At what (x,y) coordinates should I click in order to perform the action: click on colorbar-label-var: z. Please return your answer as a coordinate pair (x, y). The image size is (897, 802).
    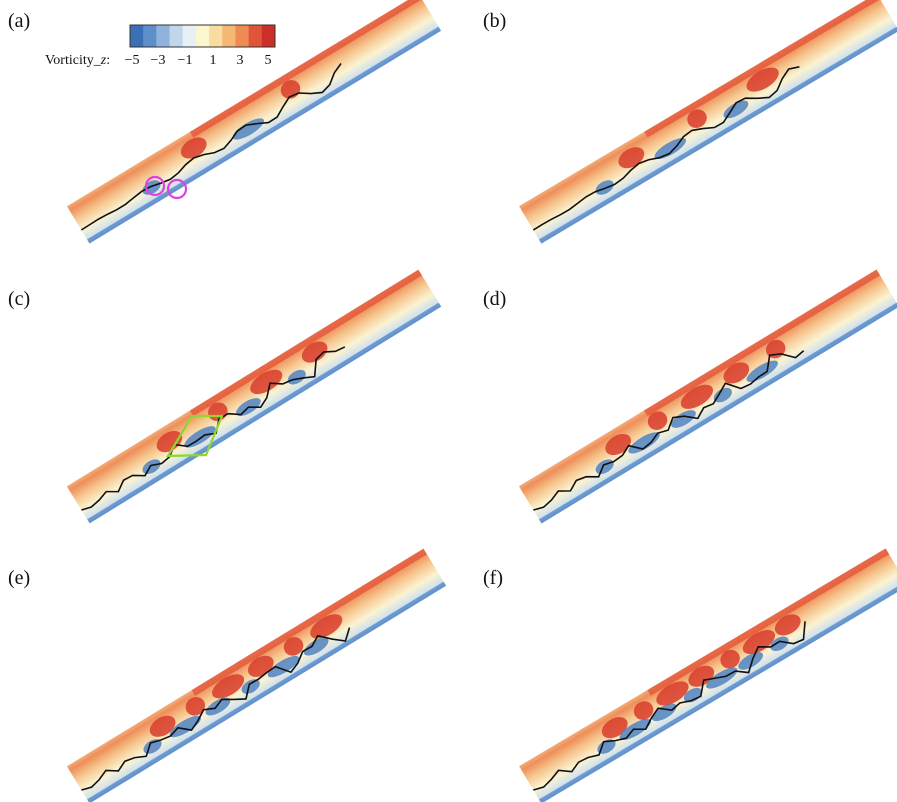
    Looking at the image, I should click on (103, 60).